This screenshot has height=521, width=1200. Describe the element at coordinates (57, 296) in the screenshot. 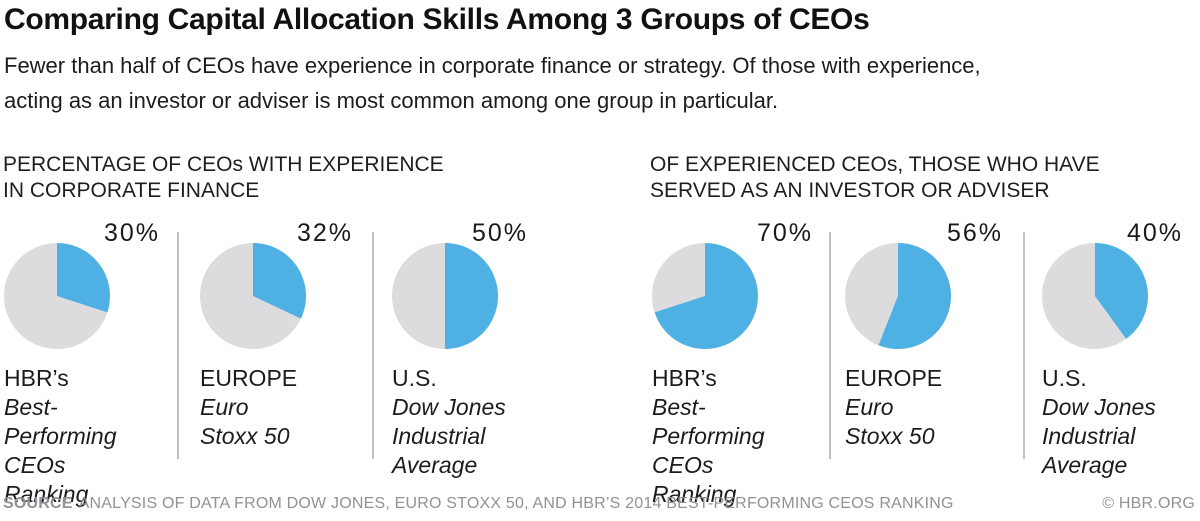

I see `pie-chart-hbr-finance` at that location.